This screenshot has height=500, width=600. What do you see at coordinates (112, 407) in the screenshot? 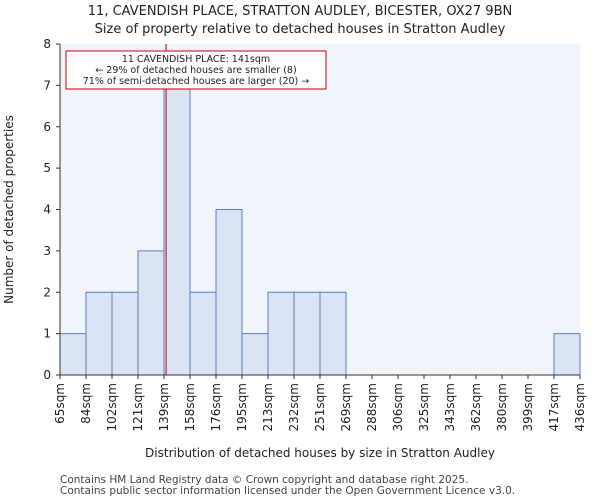
I see `x-tick-label: 102sqm` at bounding box center [112, 407].